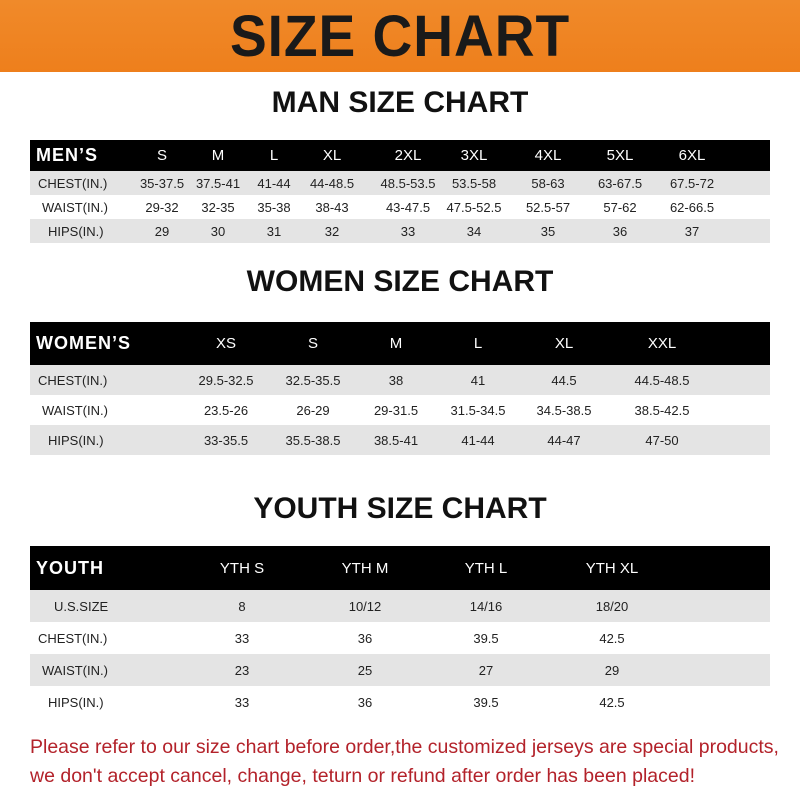 This screenshot has height=800, width=800. What do you see at coordinates (474, 183) in the screenshot?
I see `table-cell: 53.5-58` at bounding box center [474, 183].